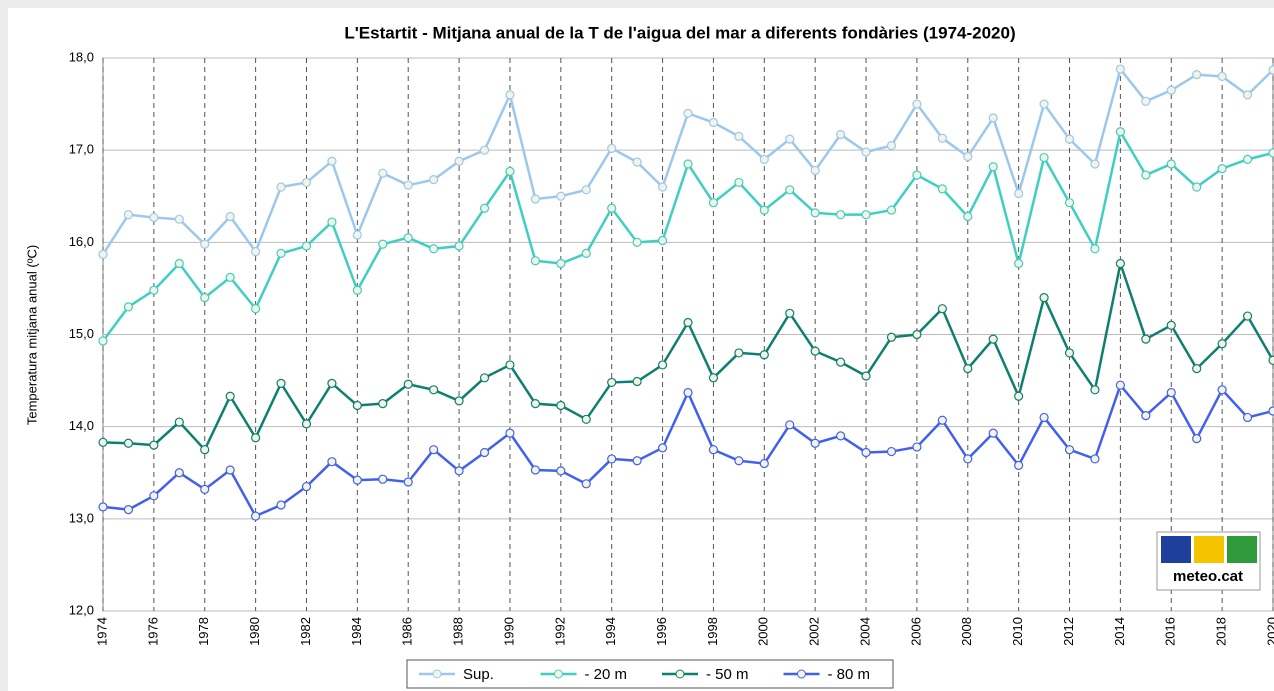 The height and width of the screenshot is (691, 1274). I want to click on y-tick-label: 12,0, so click(81, 609).